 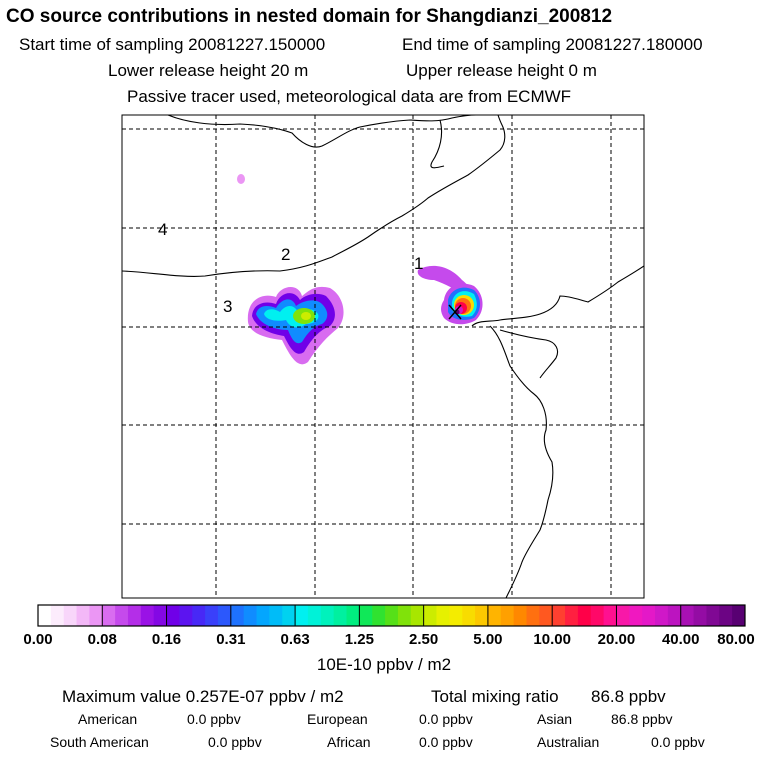 What do you see at coordinates (208, 70) in the screenshot?
I see `lower-release-height: Lower release height 20 m` at bounding box center [208, 70].